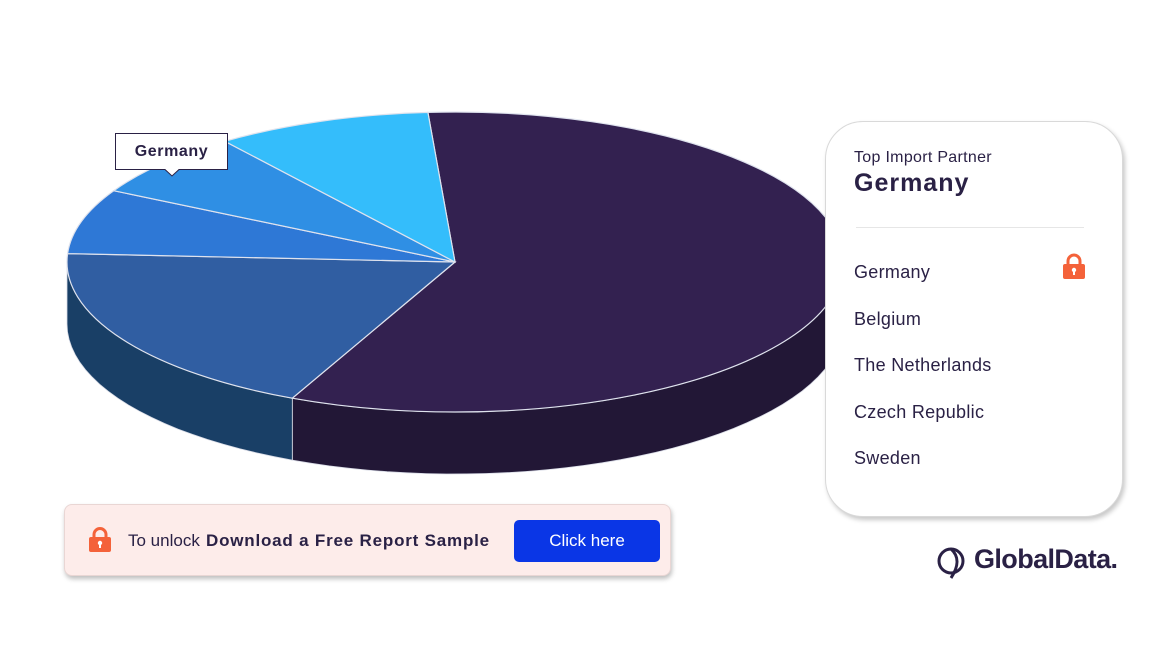  Describe the element at coordinates (171, 151) in the screenshot. I see `callout-label: Germany` at that location.